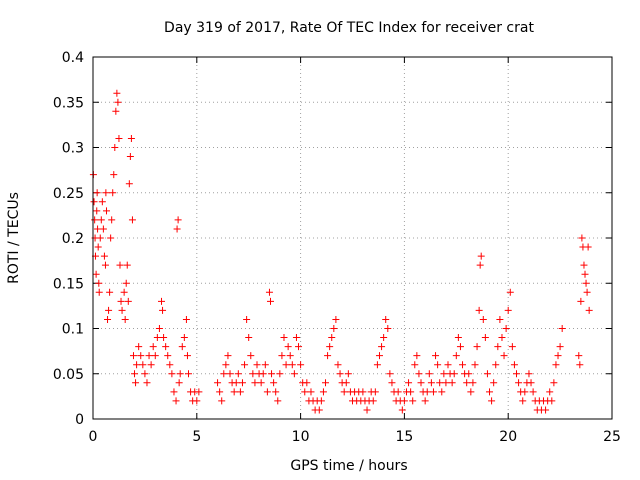  What do you see at coordinates (79, 420) in the screenshot?
I see `y-tick-label: 0` at bounding box center [79, 420].